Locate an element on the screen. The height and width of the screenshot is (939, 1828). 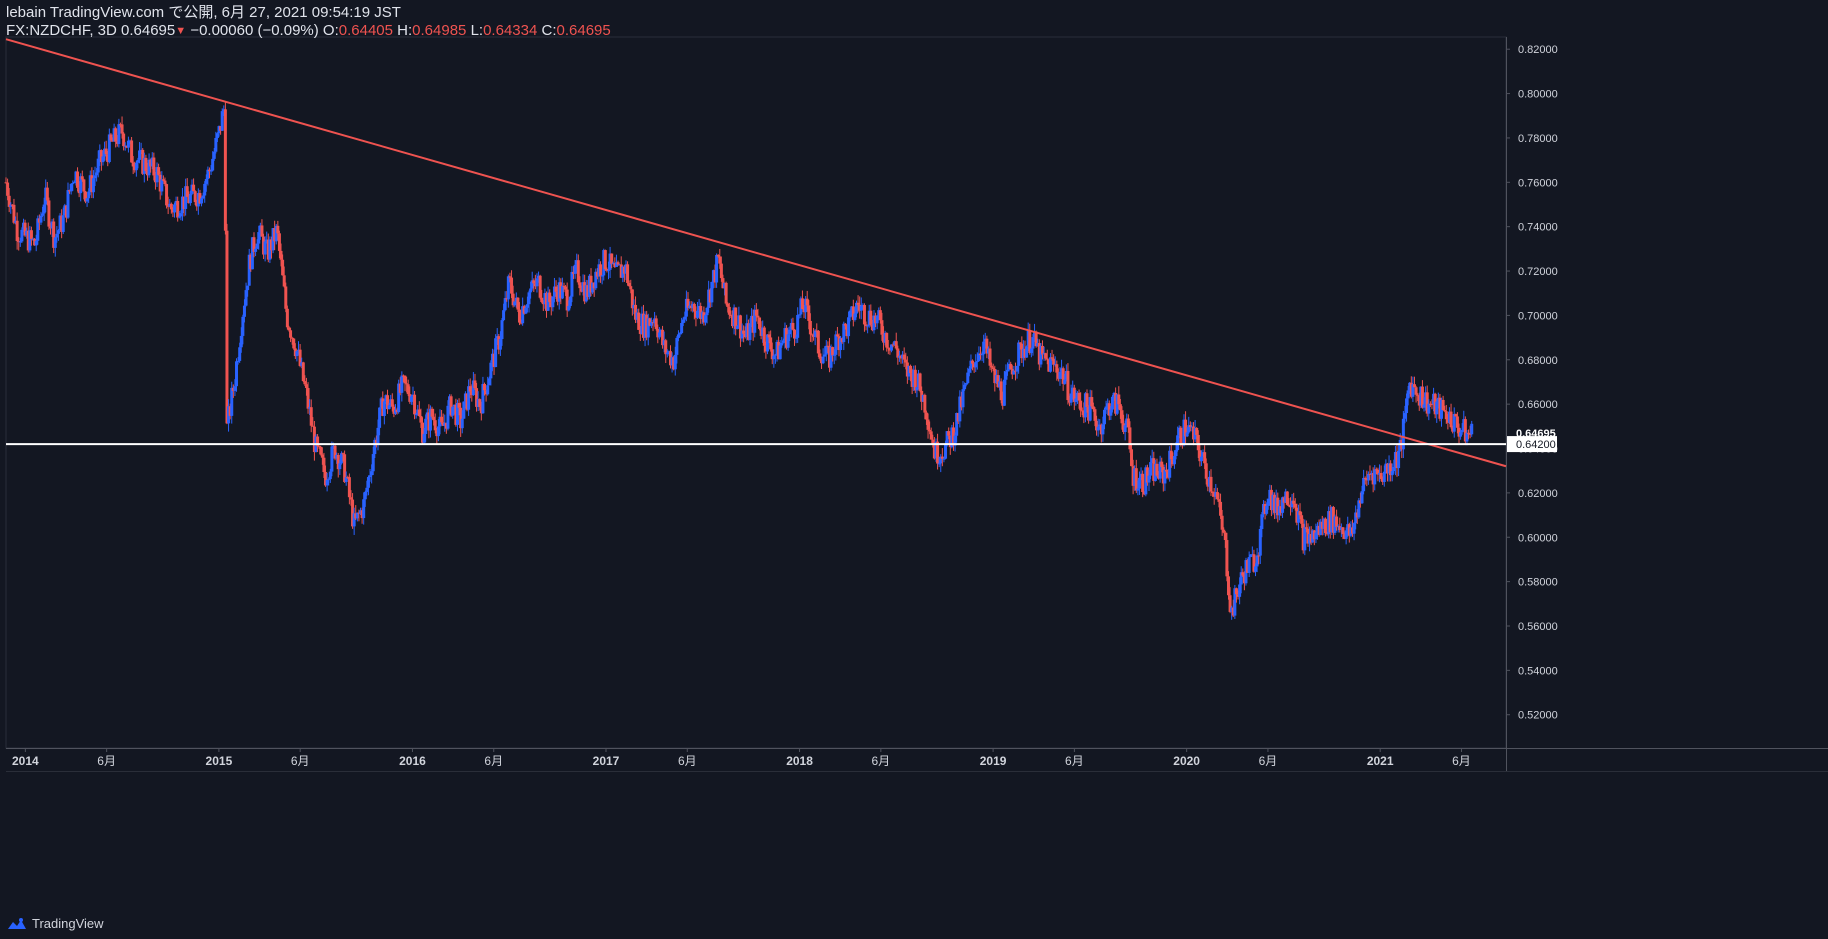
brand-label: TradingView is located at coordinates (68, 923).